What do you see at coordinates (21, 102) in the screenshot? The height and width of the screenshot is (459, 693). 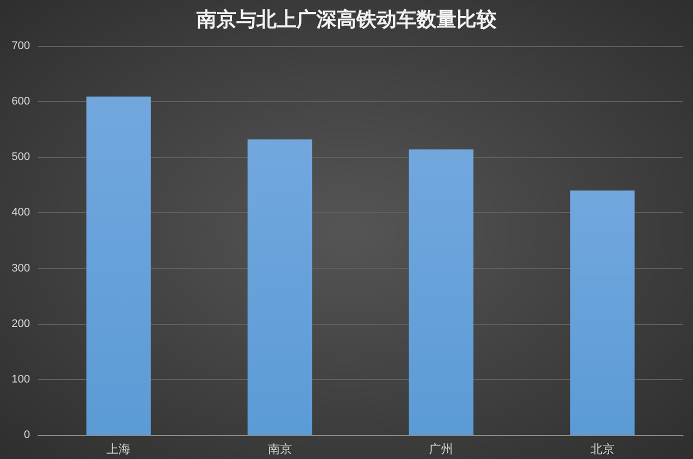 I see `y-tick-label: 600` at bounding box center [21, 102].